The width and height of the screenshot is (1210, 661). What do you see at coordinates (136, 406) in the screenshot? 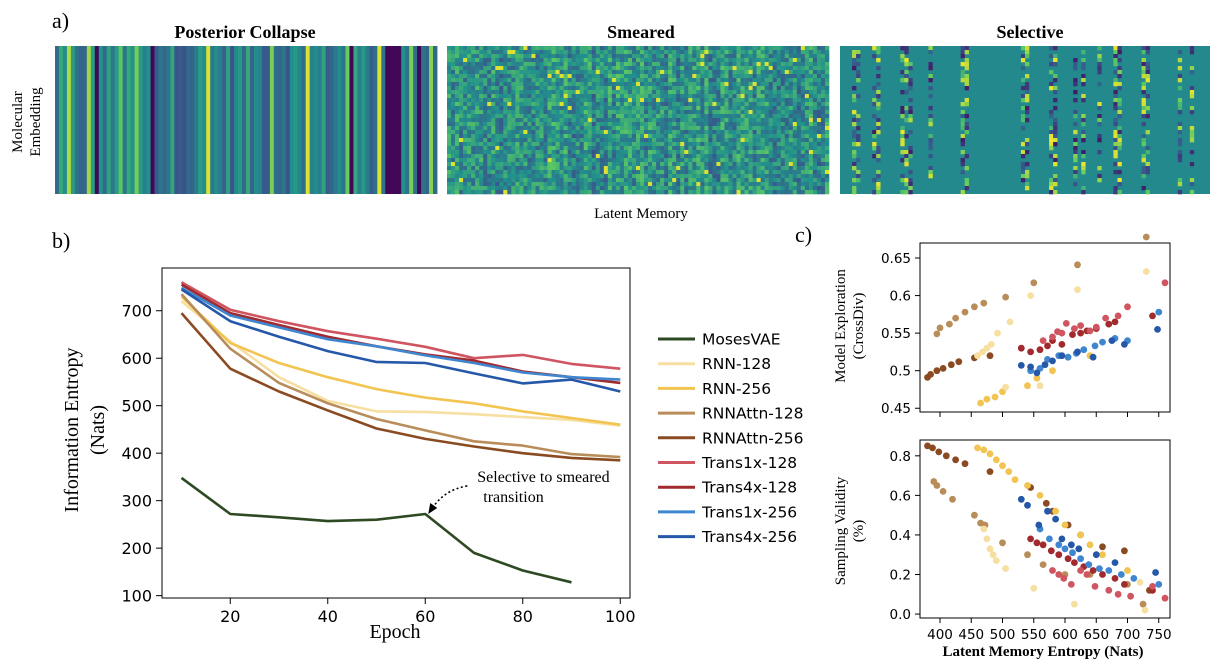
I see `y-tick-label: 500` at bounding box center [136, 406].